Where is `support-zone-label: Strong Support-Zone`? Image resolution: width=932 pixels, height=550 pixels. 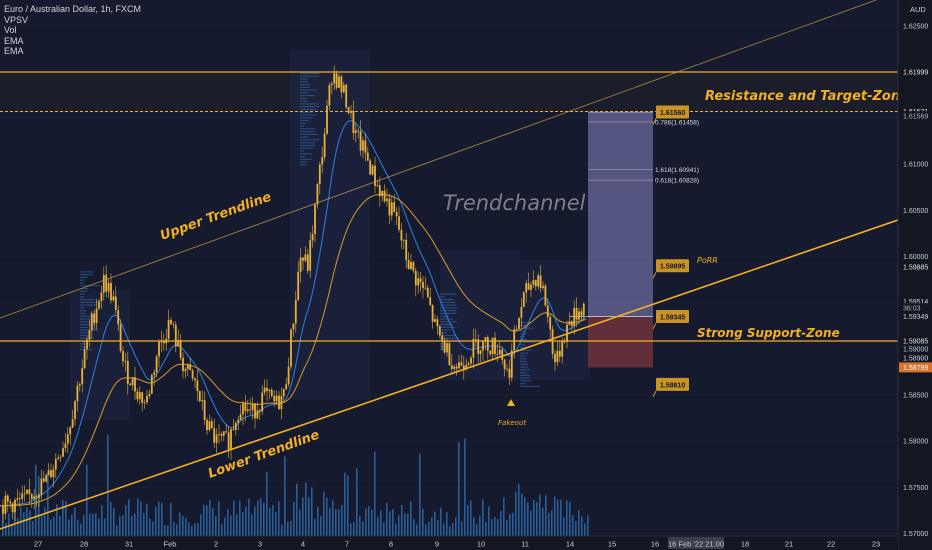 support-zone-label: Strong Support-Zone is located at coordinates (768, 333).